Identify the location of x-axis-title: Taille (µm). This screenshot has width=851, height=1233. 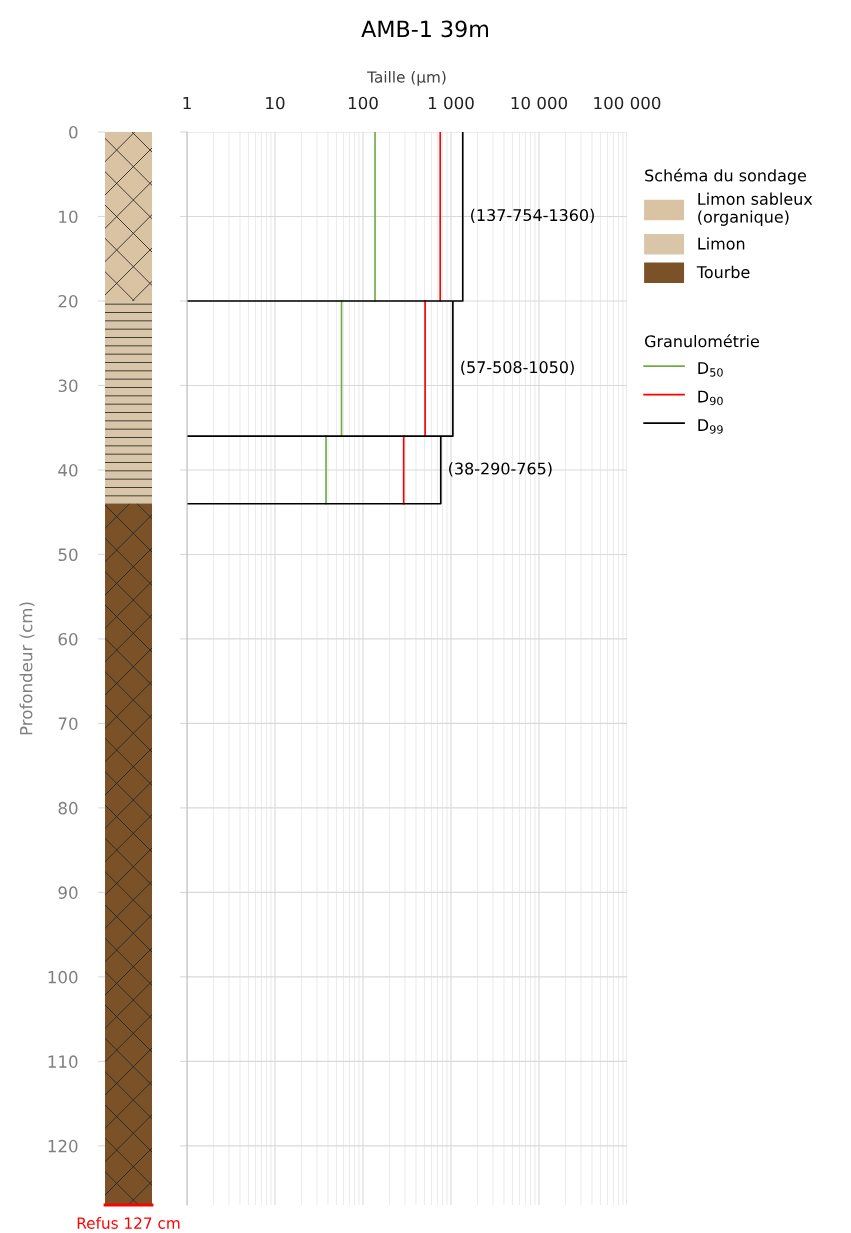
(406, 78).